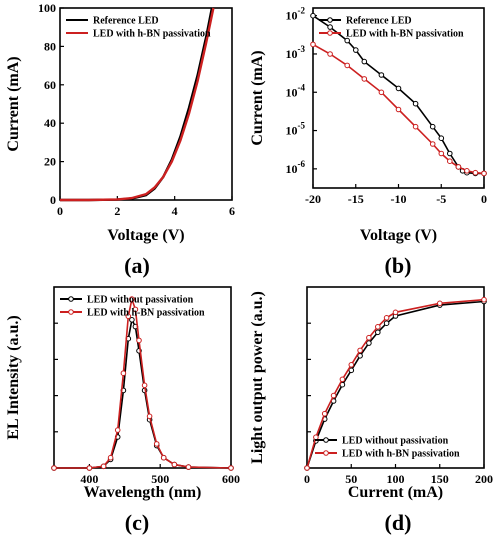 This screenshot has height=550, width=500. I want to click on x-tick-label: 2, so click(117, 211).